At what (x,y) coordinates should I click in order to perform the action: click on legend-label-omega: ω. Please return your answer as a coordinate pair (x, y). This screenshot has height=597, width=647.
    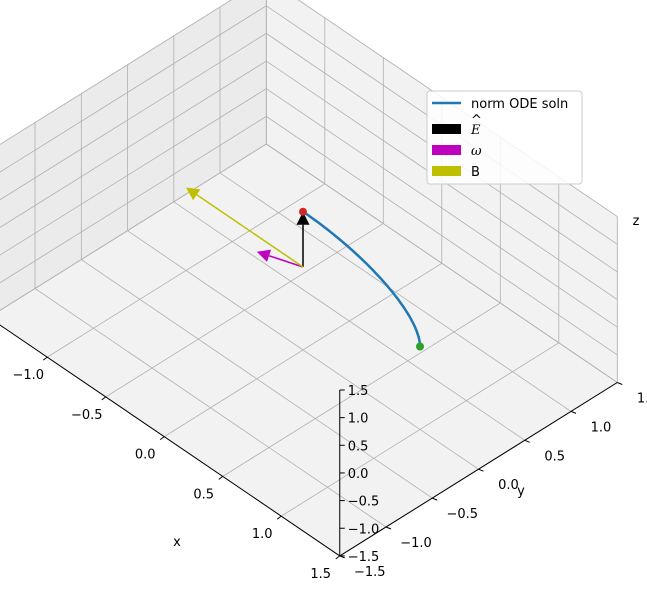
    Looking at the image, I should click on (476, 151).